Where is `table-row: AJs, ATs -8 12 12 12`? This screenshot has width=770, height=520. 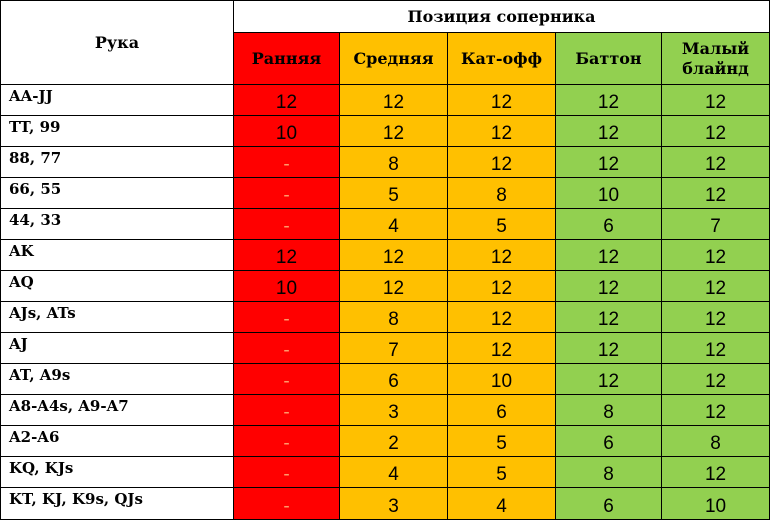 table-row: AJs, ATs -8 12 12 12 is located at coordinates (385, 317).